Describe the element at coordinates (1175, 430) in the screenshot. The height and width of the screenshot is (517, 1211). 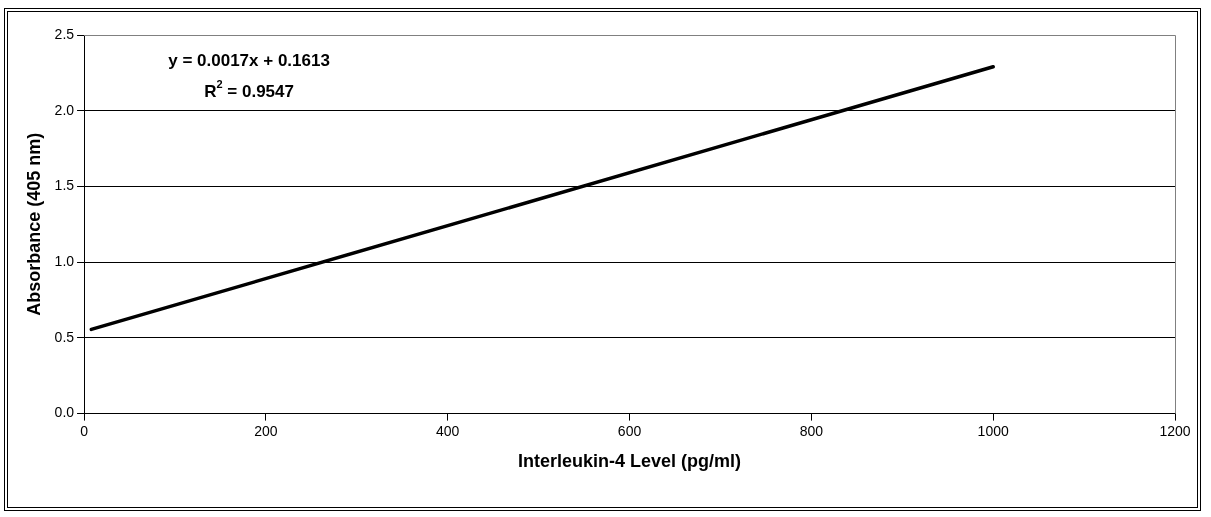
I see `x-tick-label: 1200` at that location.